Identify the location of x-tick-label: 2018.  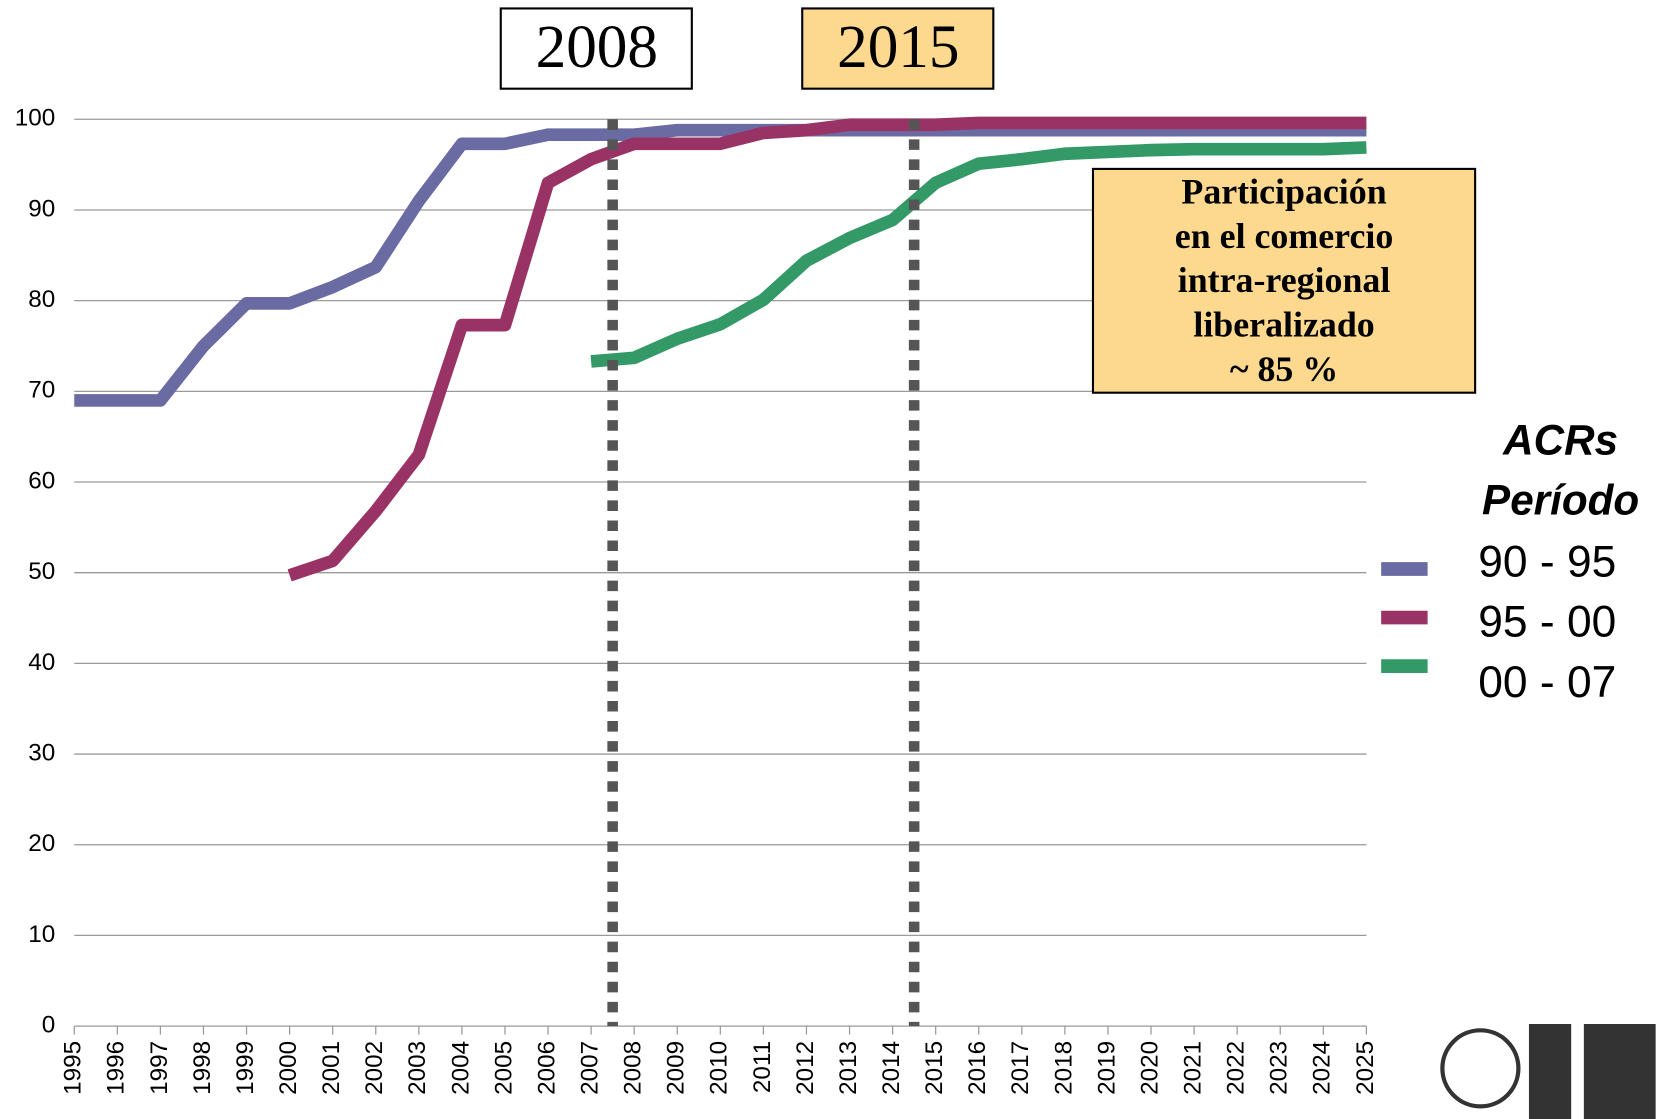
(1063, 1068).